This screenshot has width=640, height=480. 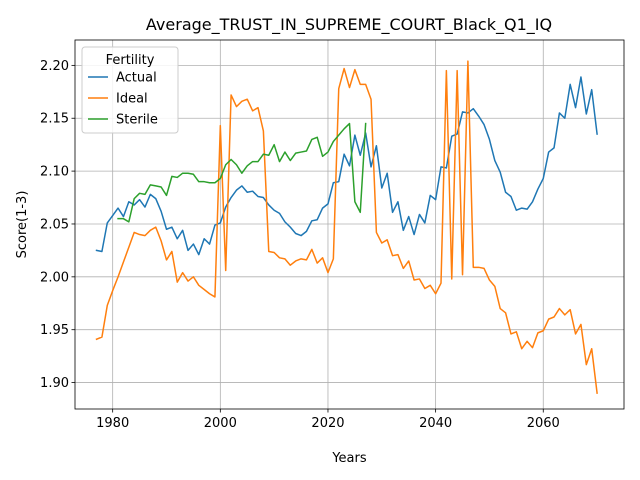 I want to click on x-tick-label: 2040, so click(x=435, y=423).